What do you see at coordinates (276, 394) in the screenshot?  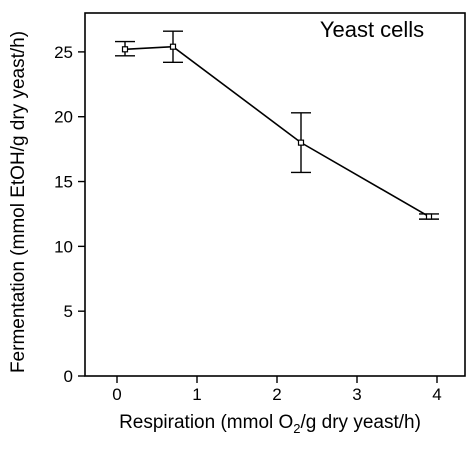 I see `x-tick-label: 2` at bounding box center [276, 394].